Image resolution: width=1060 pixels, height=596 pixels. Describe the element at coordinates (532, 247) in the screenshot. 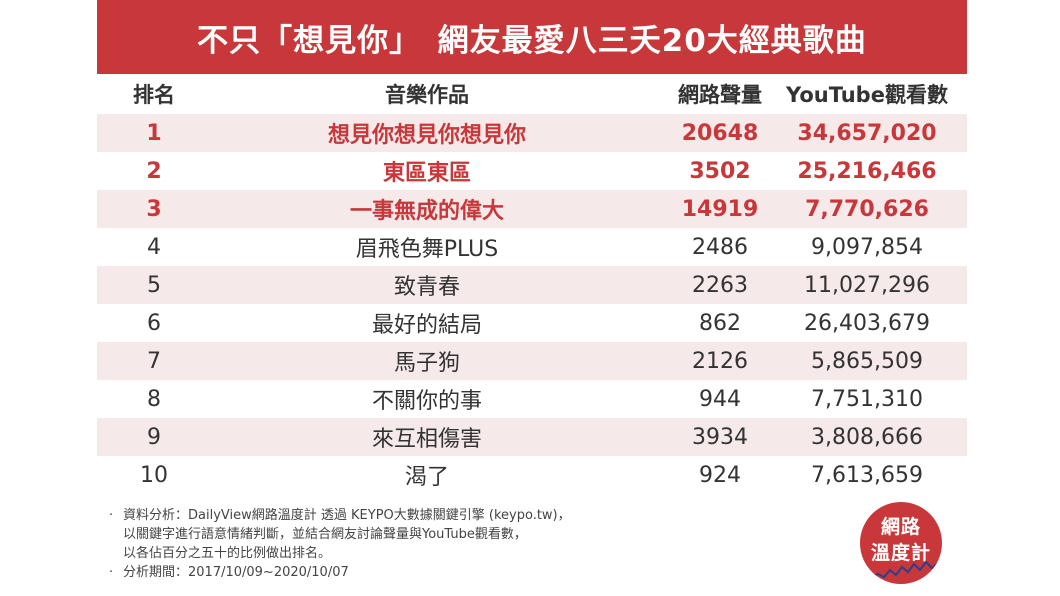

I see `table-row: 4 眉飛色舞PLUS 2486 9,097,854` at that location.